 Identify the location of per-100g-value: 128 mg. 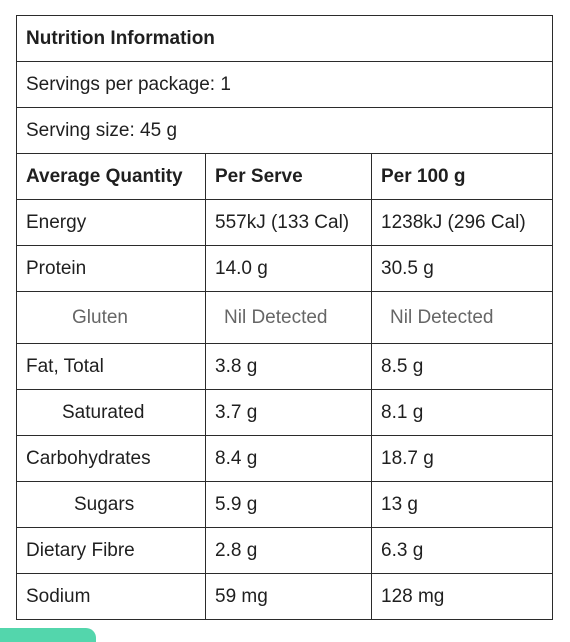
(462, 596).